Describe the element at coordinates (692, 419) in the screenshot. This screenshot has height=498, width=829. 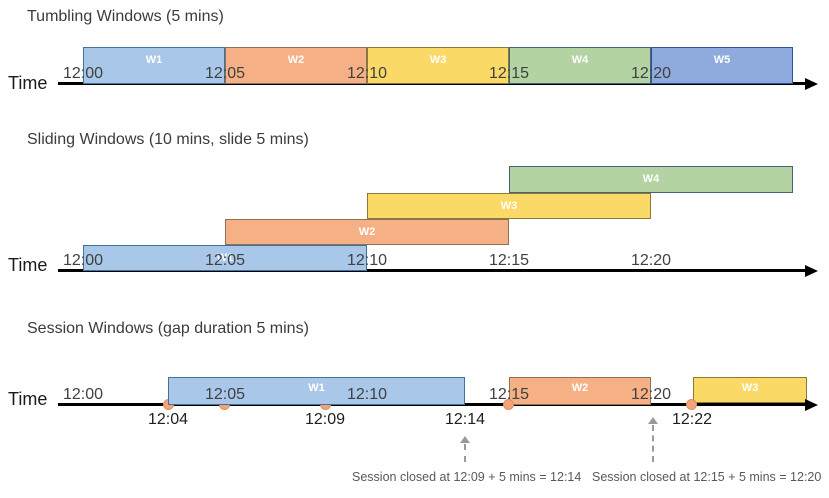
I see `event-time-label: 12:22` at that location.